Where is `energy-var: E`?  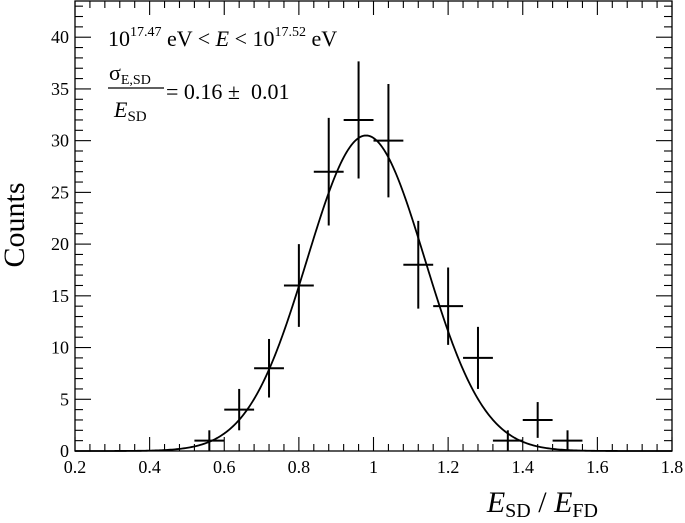 energy-var: E is located at coordinates (222, 38).